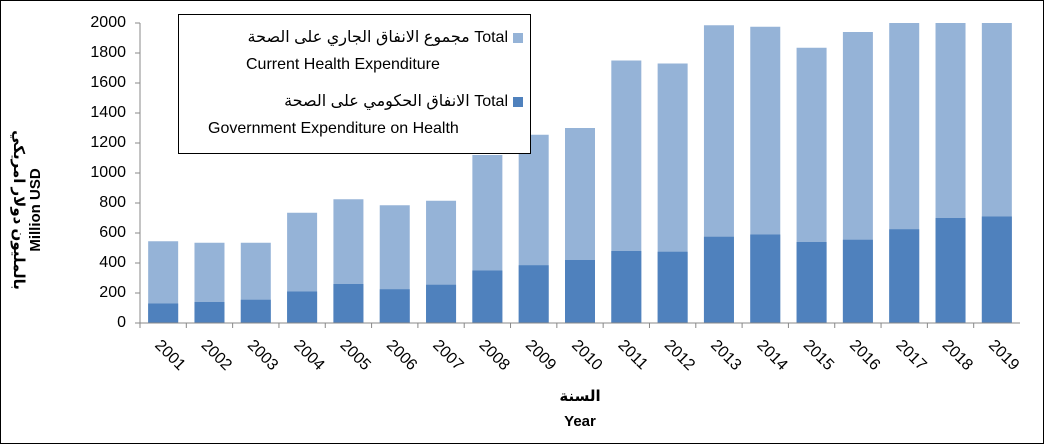 This screenshot has width=1044, height=444. Describe the element at coordinates (35, 209) in the screenshot. I see `y-axis-label: Million USD` at that location.